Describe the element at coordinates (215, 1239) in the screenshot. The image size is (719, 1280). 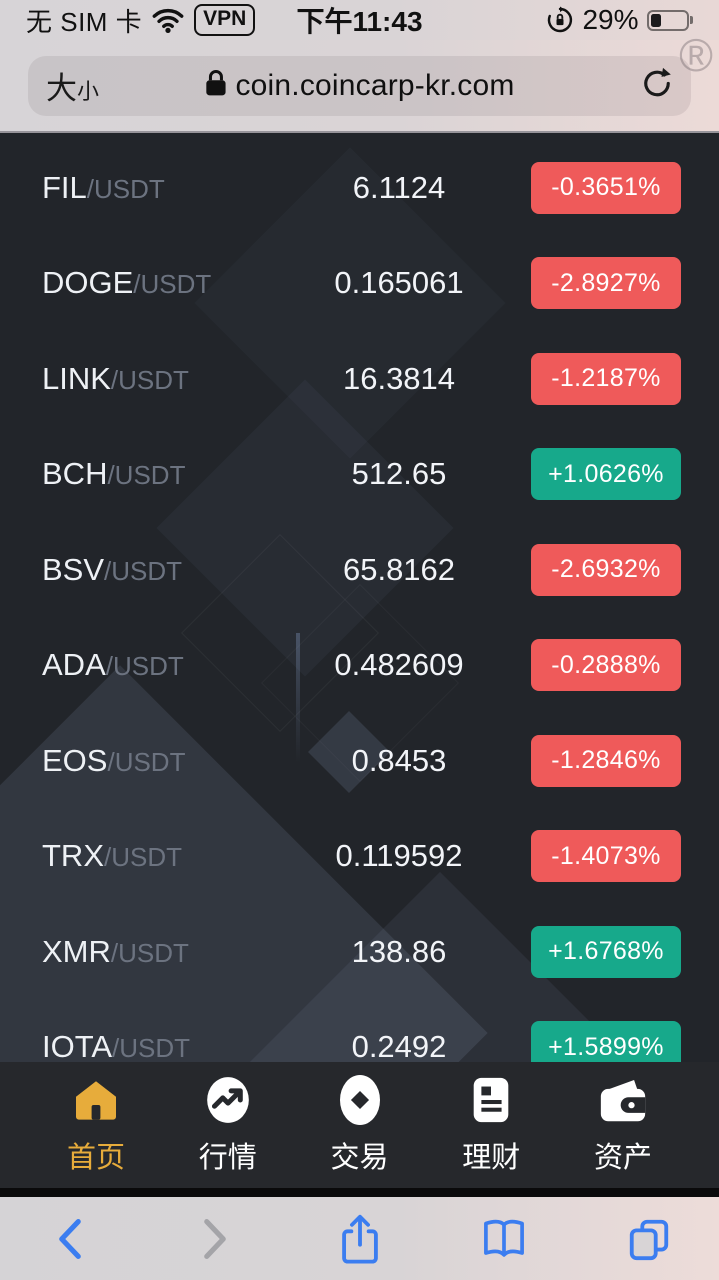
I see `forward-icon` at that location.